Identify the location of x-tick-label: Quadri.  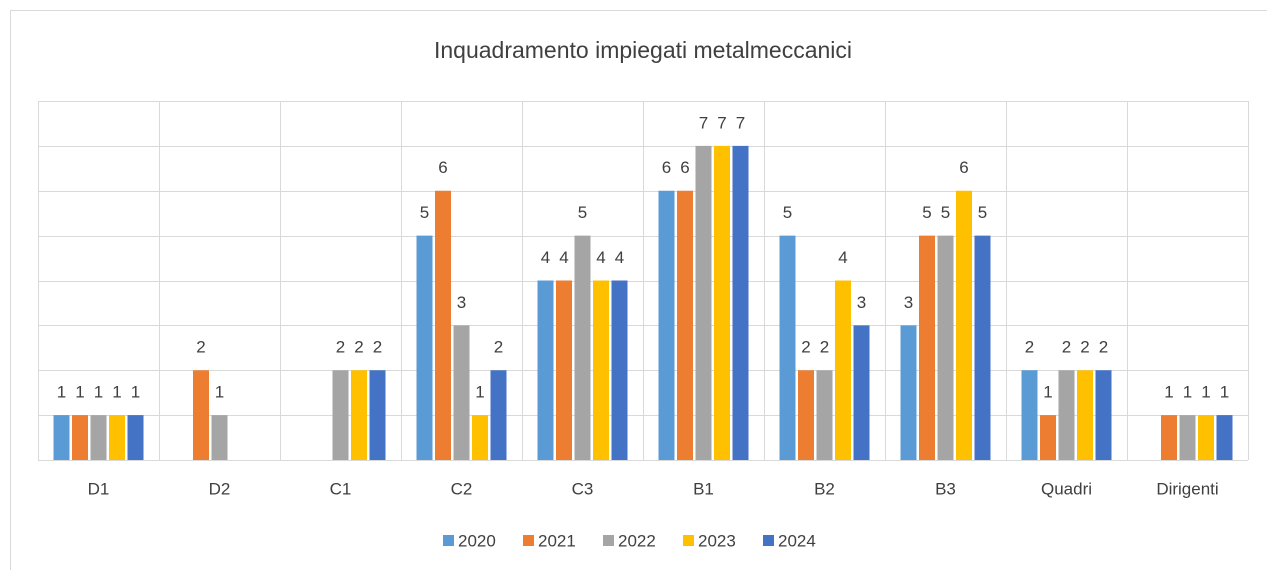
(1066, 488).